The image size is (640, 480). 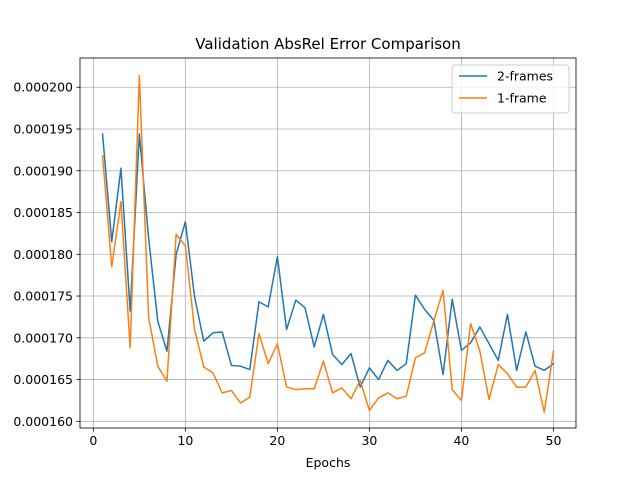 I want to click on y-tick-label: 0.000165, so click(x=43, y=379).